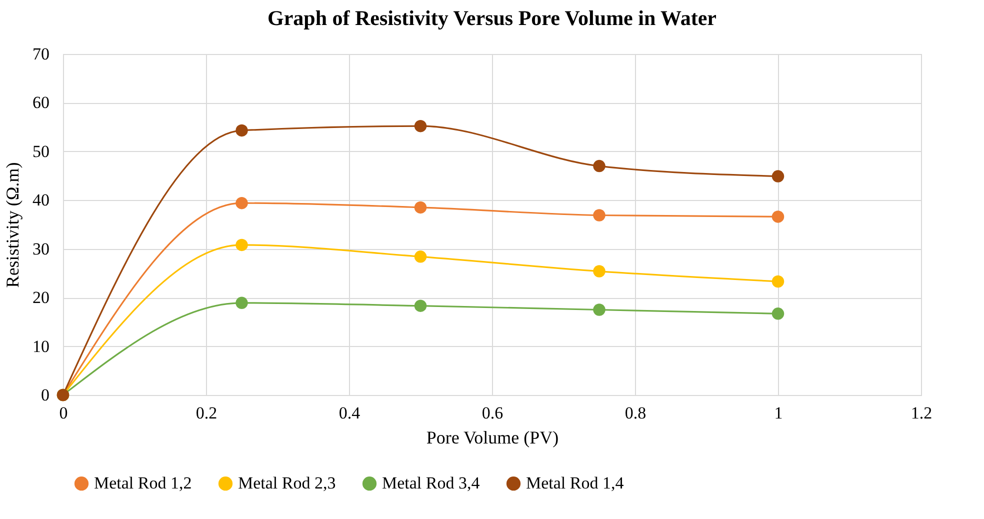 Image resolution: width=984 pixels, height=519 pixels. I want to click on x-tick-label: 1.2, so click(921, 413).